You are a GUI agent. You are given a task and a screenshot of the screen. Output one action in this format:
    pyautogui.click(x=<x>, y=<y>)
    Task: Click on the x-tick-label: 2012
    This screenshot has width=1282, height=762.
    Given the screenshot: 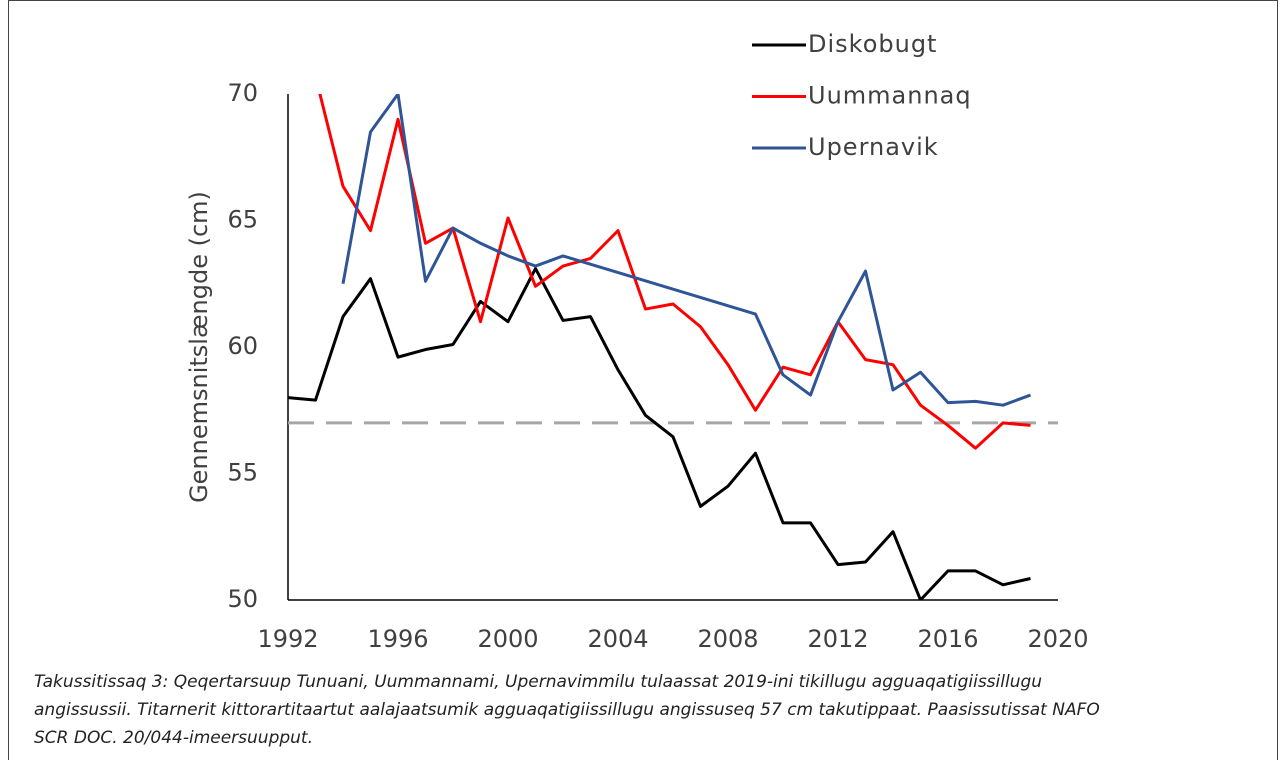 What is the action you would take?
    pyautogui.click(x=837, y=639)
    